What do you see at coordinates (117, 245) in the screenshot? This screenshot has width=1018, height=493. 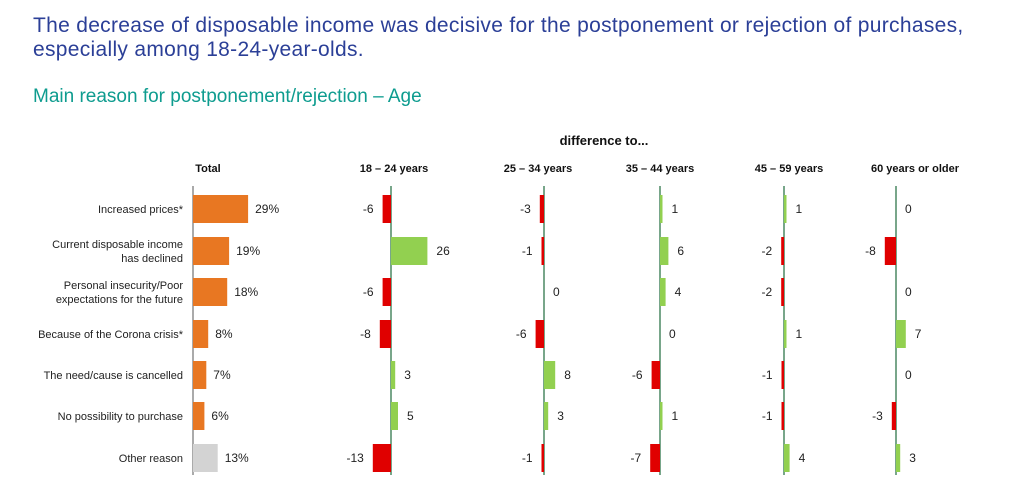 I see `category-label: Current disposable income` at bounding box center [117, 245].